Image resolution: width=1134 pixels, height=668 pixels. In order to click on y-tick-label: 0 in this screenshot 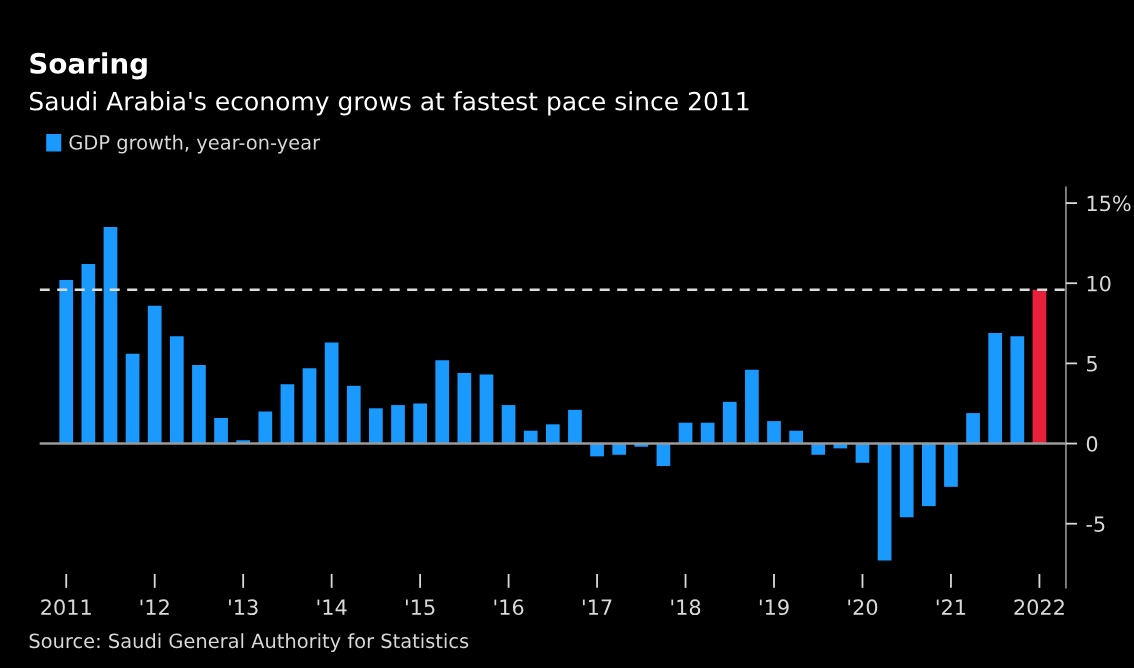, I will do `click(1092, 444)`.